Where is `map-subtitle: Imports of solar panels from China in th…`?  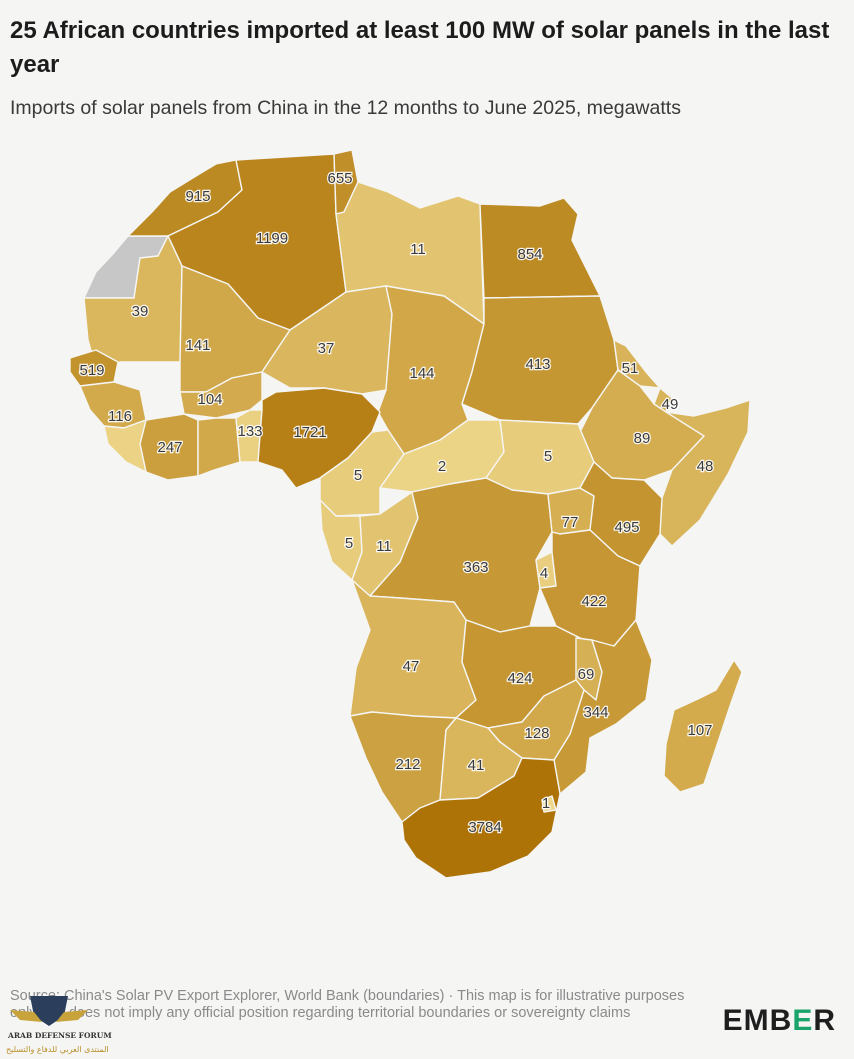
map-subtitle: Imports of solar panels from China in th… is located at coordinates (345, 108).